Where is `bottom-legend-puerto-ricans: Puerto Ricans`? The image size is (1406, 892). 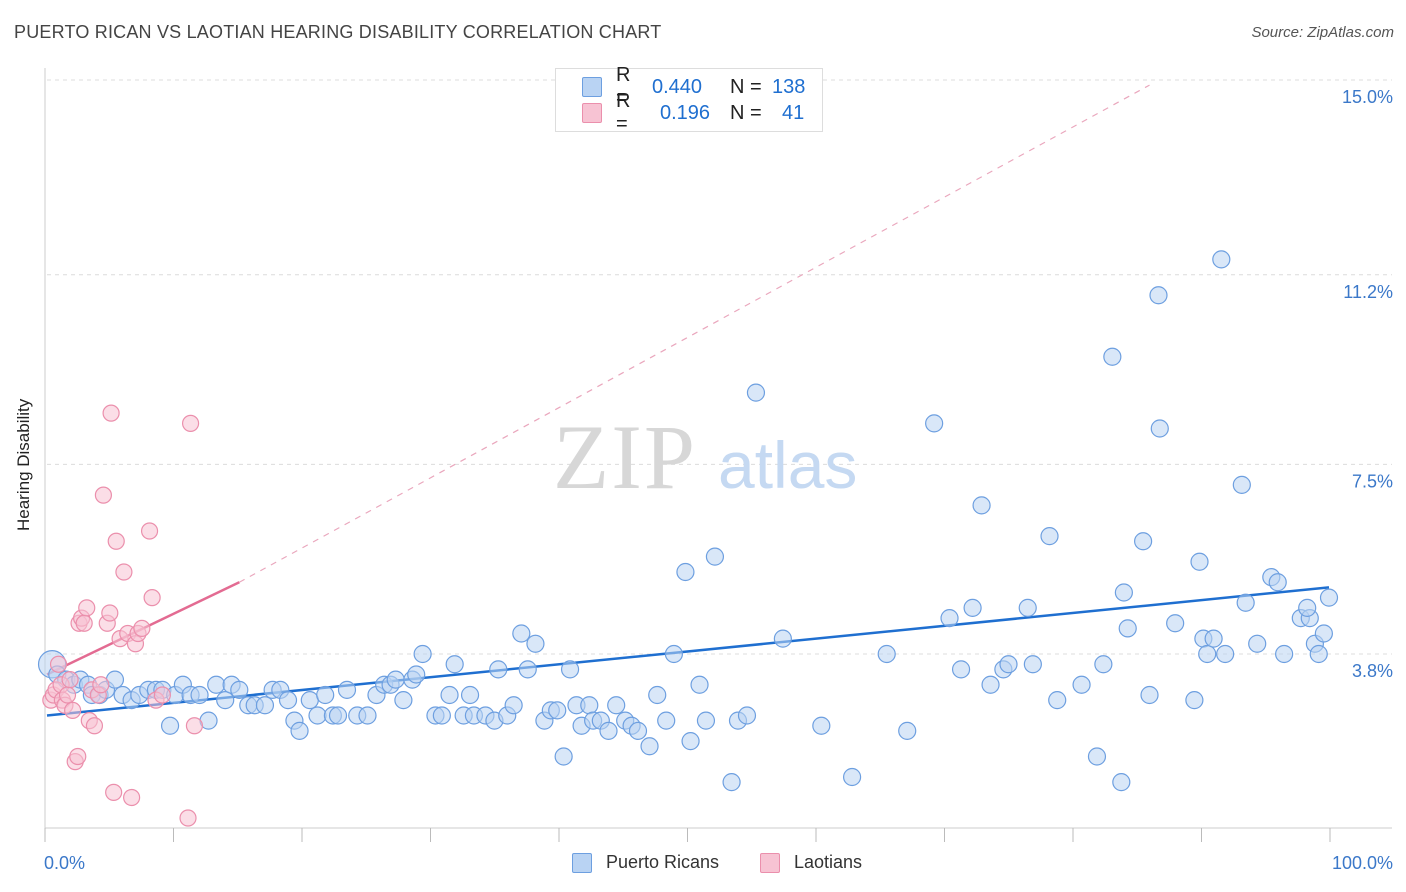
bottom-legend-puerto-ricans: Puerto Ricans is located at coordinates (645, 862).